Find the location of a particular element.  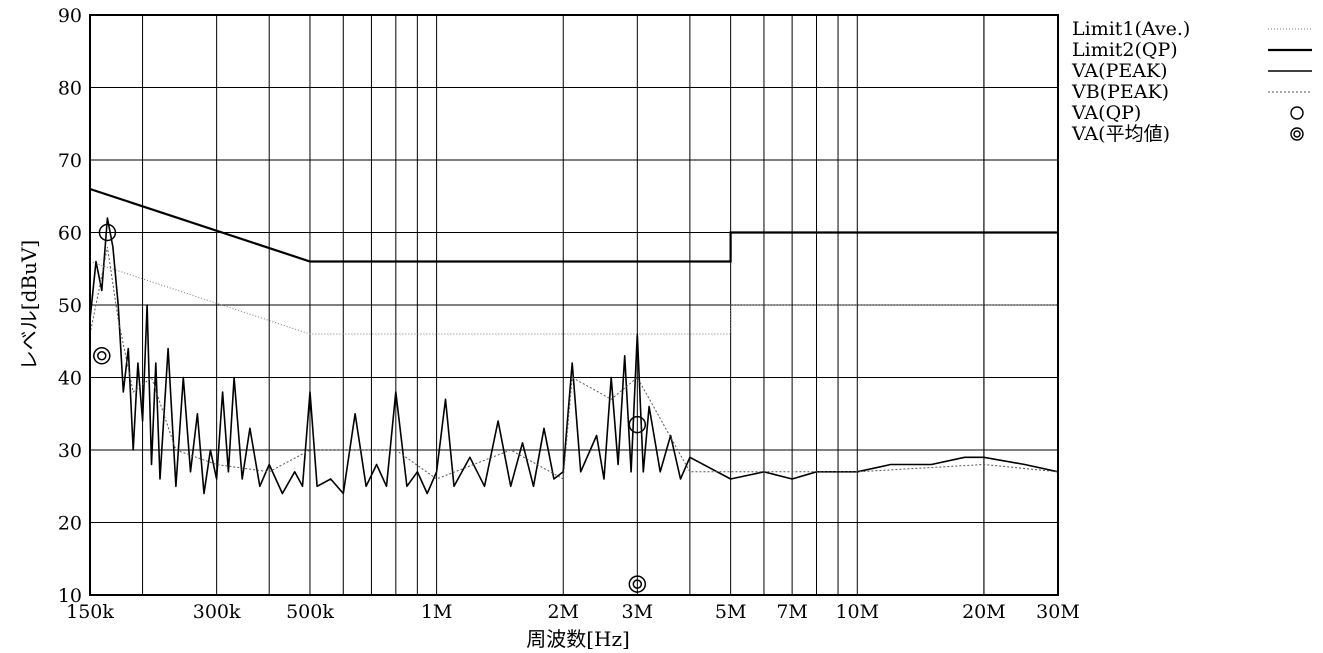

y-tick-label: 10 is located at coordinates (70, 596).